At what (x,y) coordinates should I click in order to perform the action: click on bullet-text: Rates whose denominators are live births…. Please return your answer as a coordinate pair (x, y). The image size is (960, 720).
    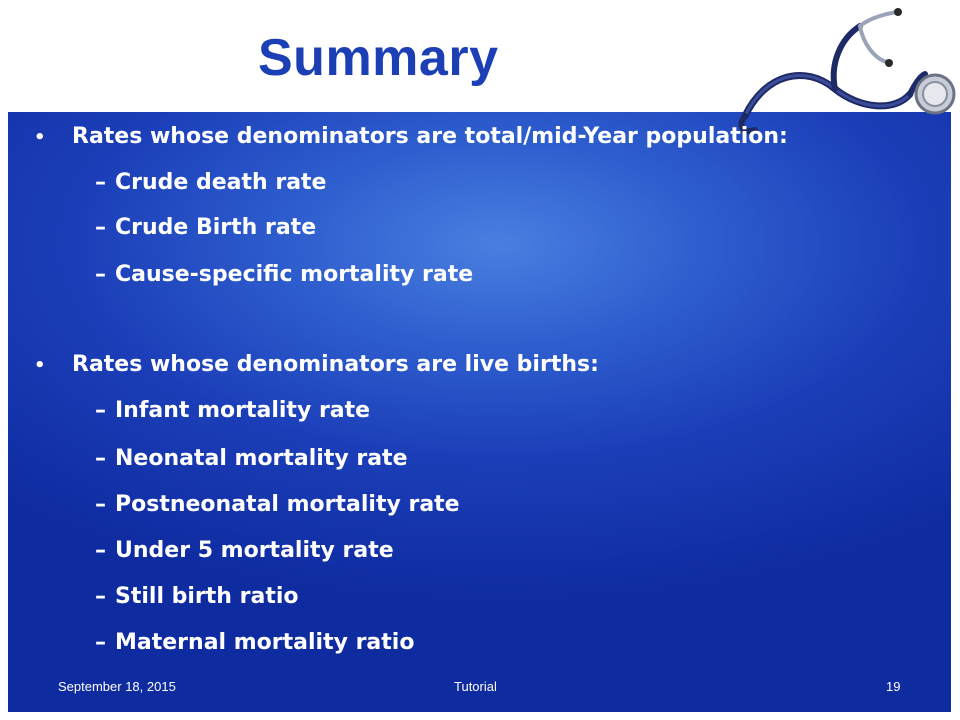
    Looking at the image, I should click on (335, 364).